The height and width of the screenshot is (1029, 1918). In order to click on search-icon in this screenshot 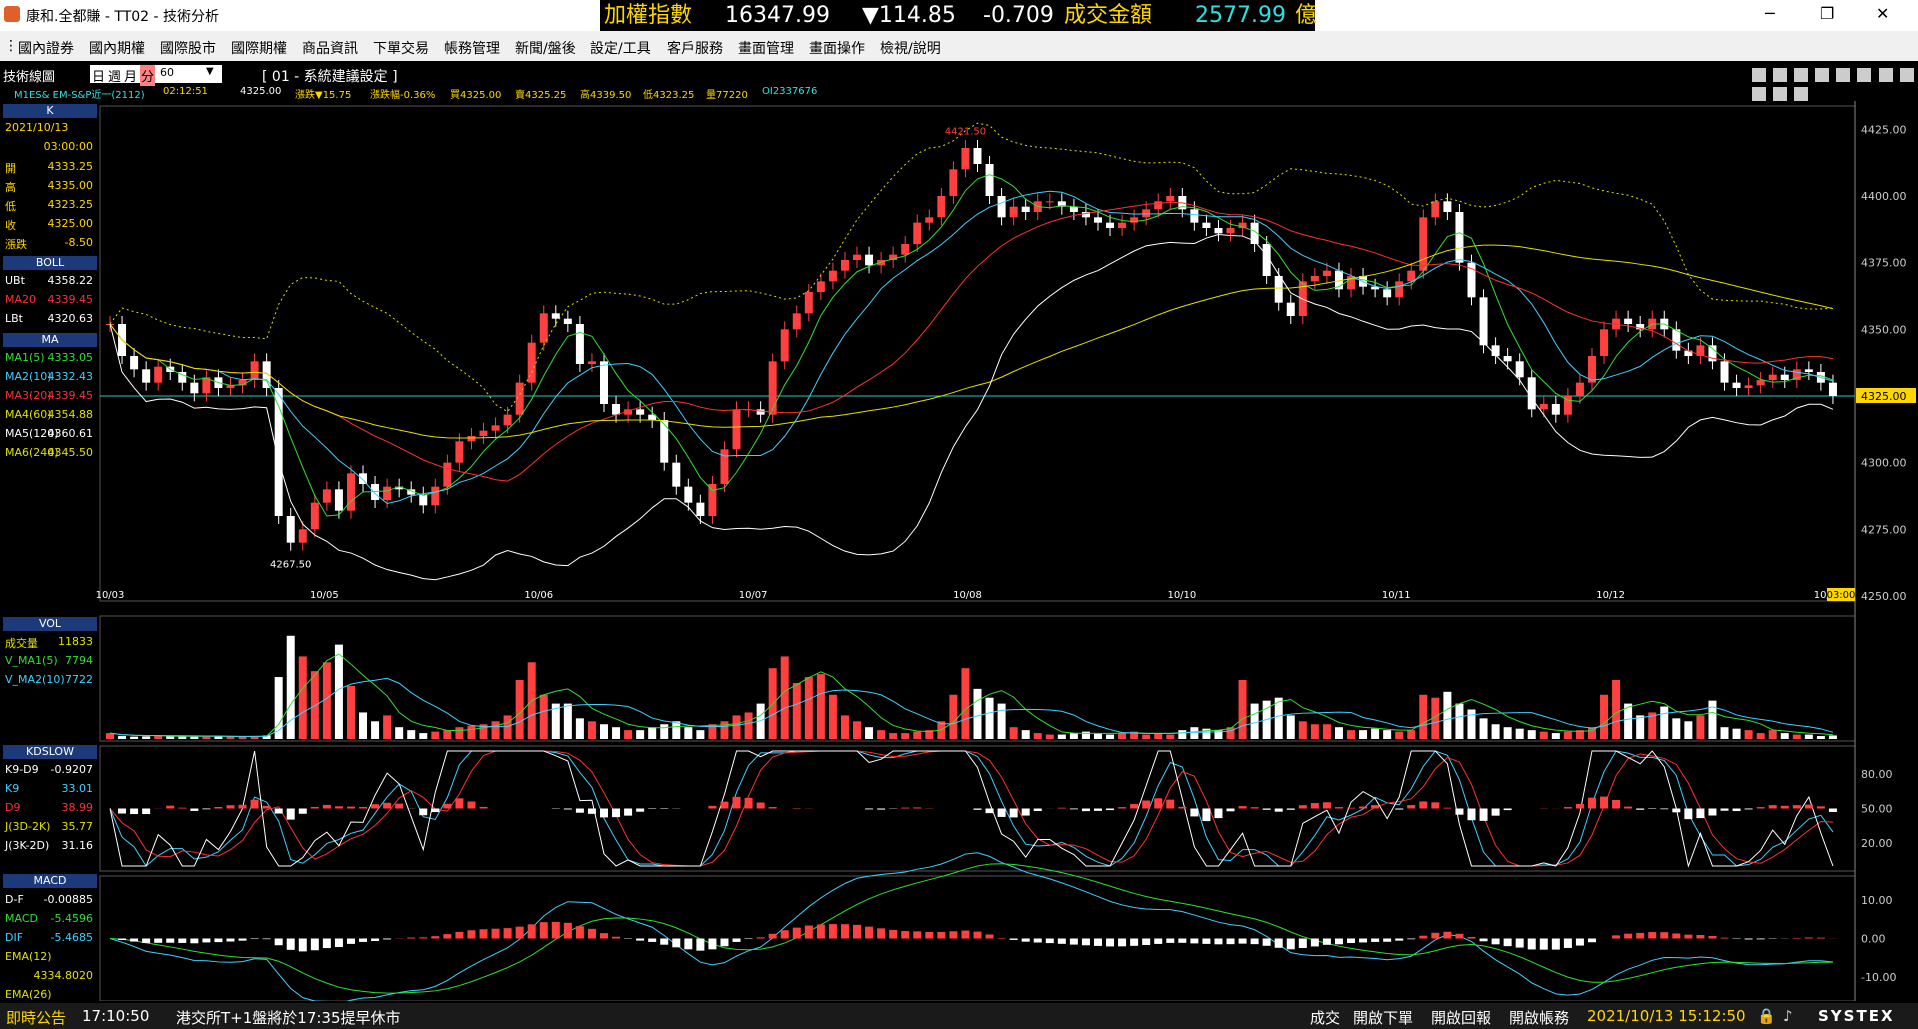, I will do `click(1885, 75)`.